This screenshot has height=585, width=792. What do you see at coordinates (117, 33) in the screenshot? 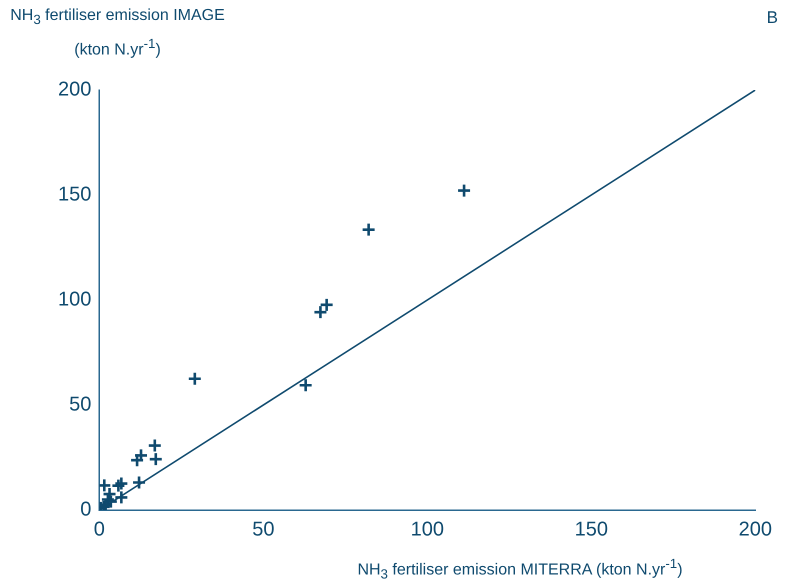
I see `y-axis-title: NH$_{3}$ fertiliser emission IMAGE (kton N.yr$^{-1}$)` at bounding box center [117, 33].